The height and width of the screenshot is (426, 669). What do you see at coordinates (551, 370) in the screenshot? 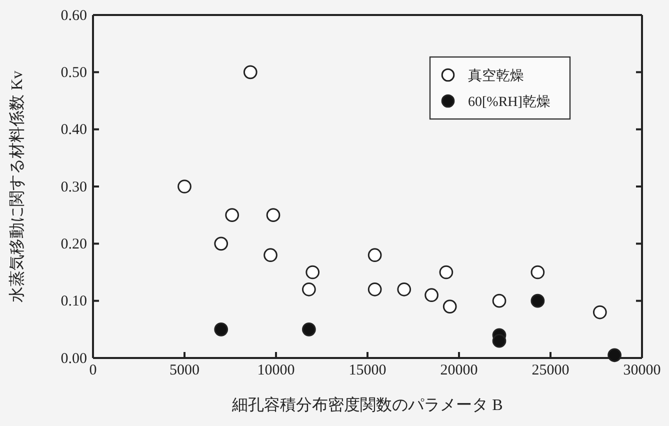
I see `x-tick-label: 25000` at bounding box center [551, 370].